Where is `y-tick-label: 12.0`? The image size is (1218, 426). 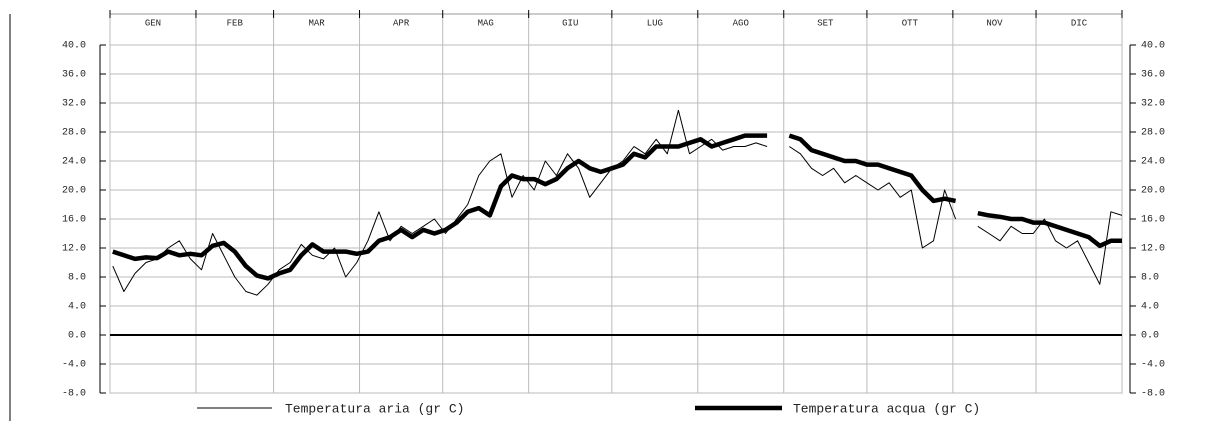 y-tick-label: 12.0 is located at coordinates (74, 249).